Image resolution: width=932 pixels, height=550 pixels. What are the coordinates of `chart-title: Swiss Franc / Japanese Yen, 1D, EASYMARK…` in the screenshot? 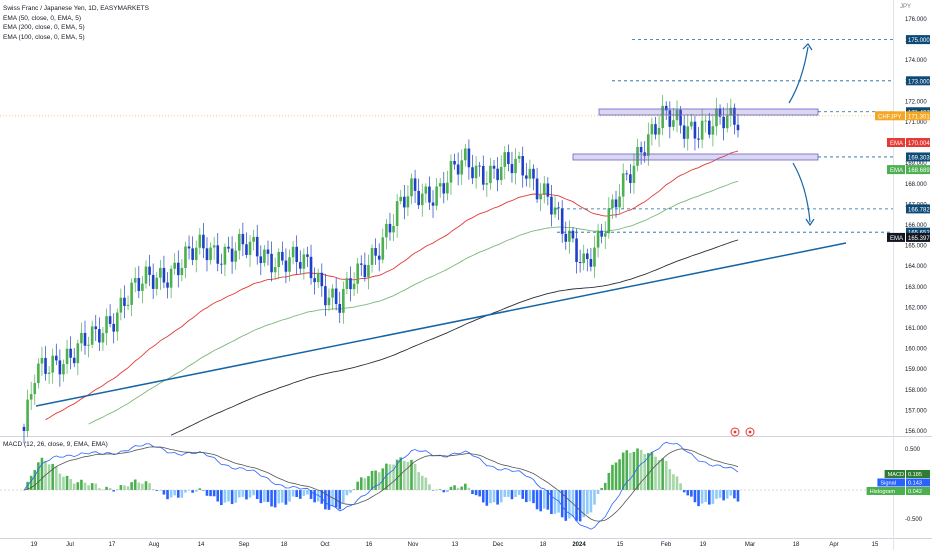 It's located at (76, 8).